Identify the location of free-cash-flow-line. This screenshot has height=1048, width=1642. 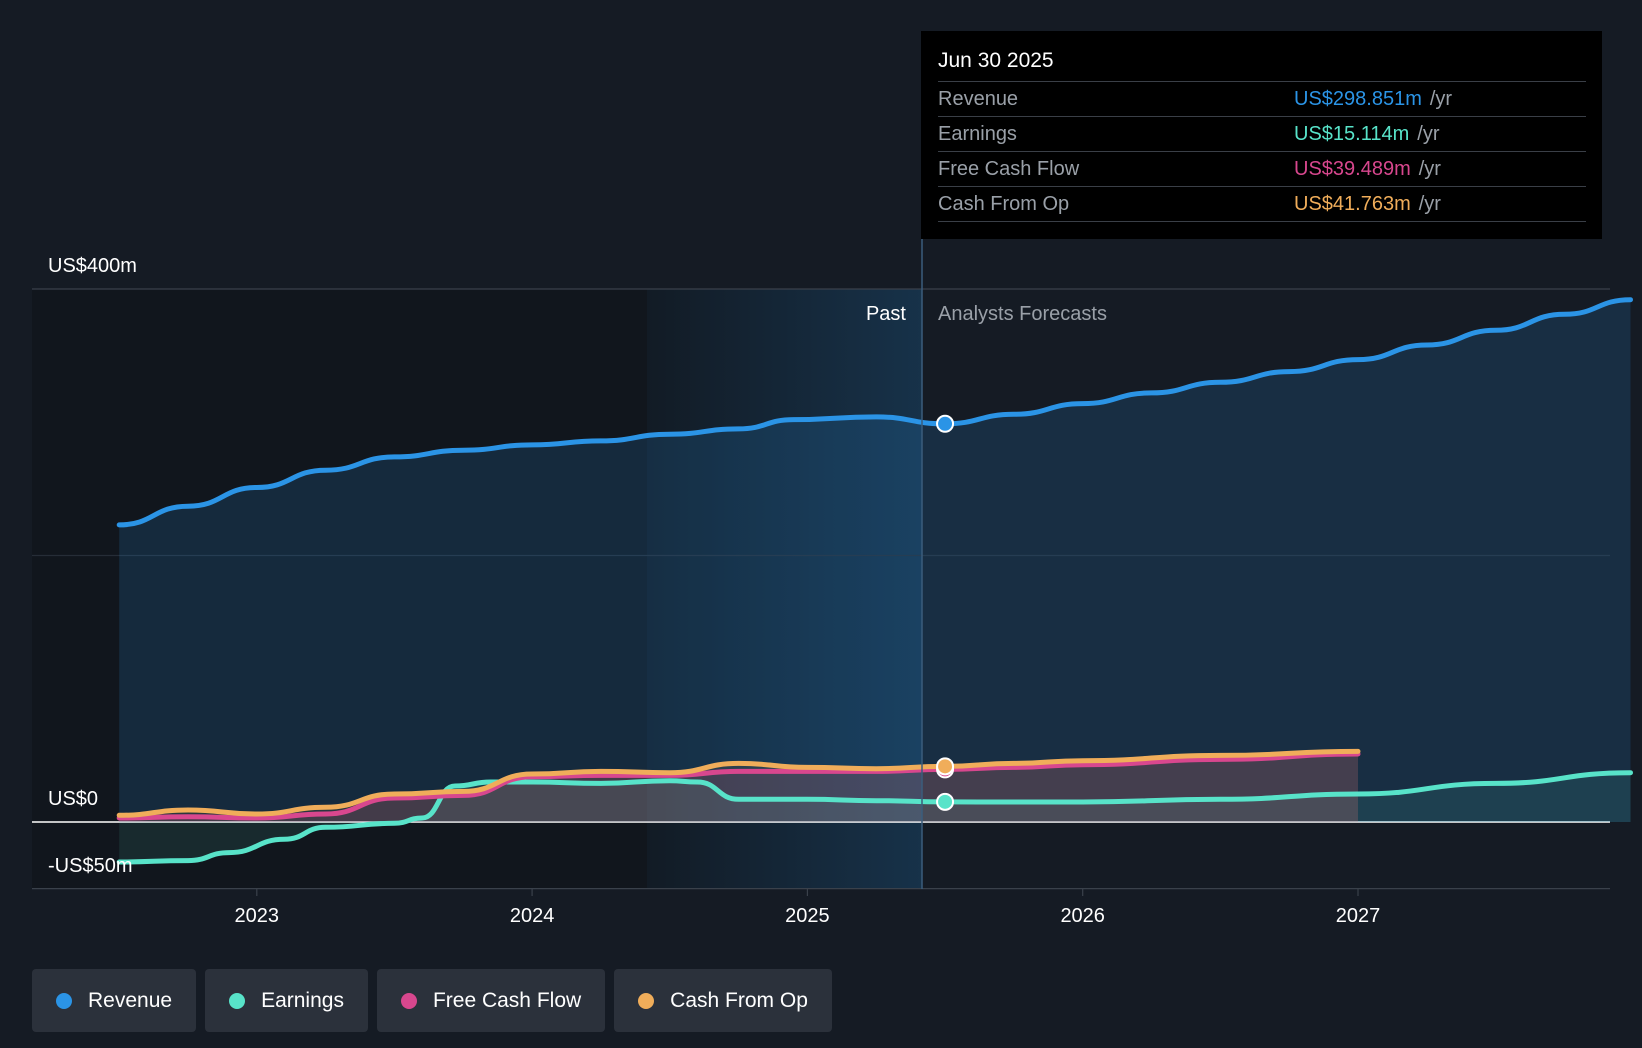
(738, 786).